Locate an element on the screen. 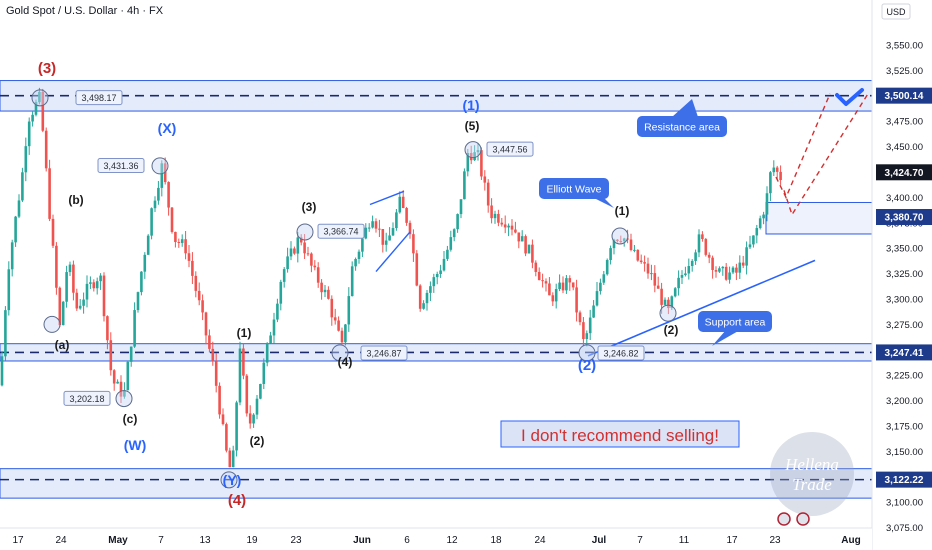 This screenshot has height=550, width=932. recommendation-banner-text: I don't recommend selling! is located at coordinates (620, 435).